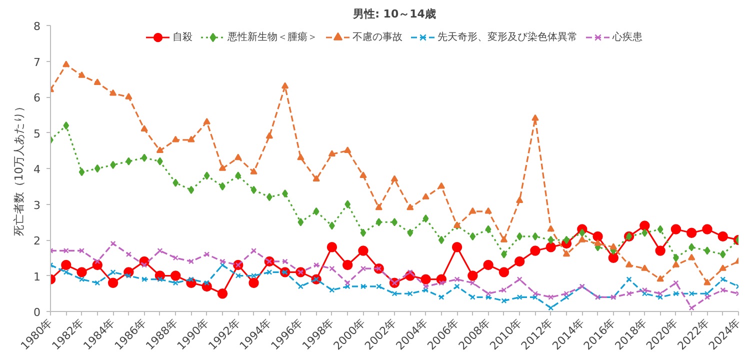  Describe the element at coordinates (37, 205) in the screenshot. I see `y-tick-label: 3` at that location.